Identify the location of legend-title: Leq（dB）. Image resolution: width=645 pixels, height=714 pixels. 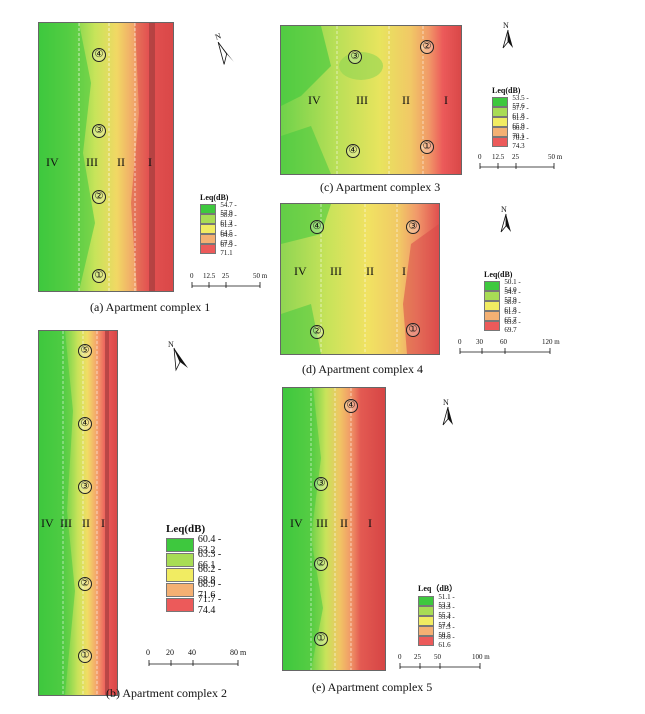
(438, 588).